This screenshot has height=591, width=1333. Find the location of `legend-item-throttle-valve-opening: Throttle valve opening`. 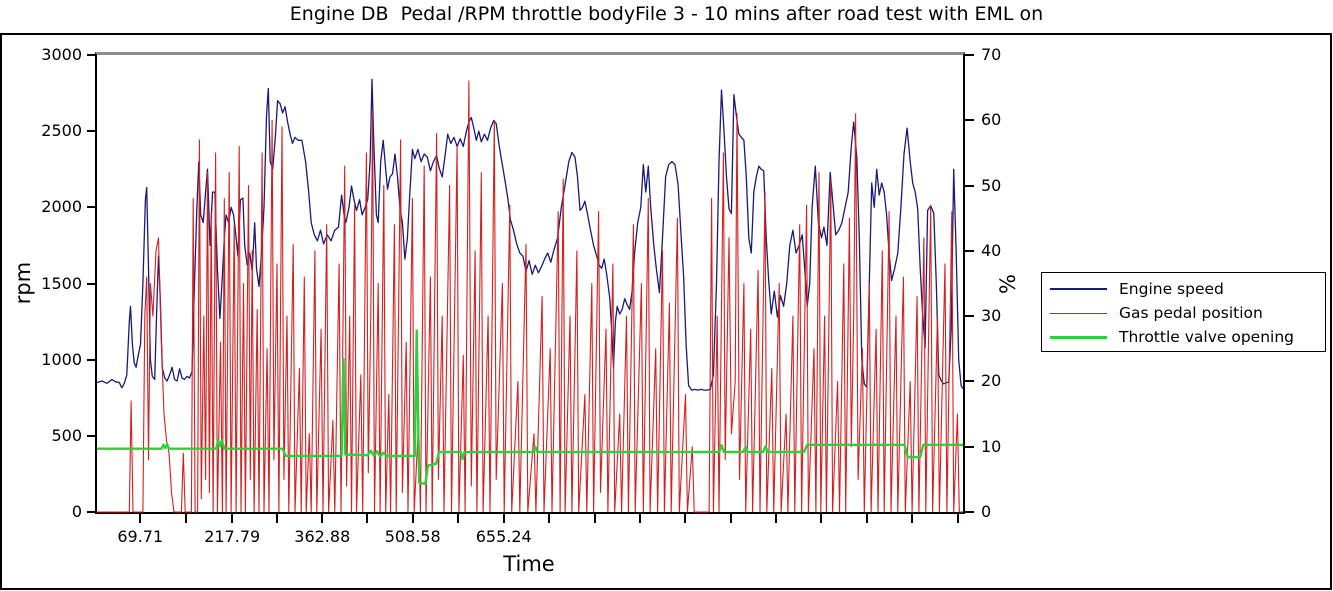

legend-item-throttle-valve-opening: Throttle valve opening is located at coordinates (1185, 337).